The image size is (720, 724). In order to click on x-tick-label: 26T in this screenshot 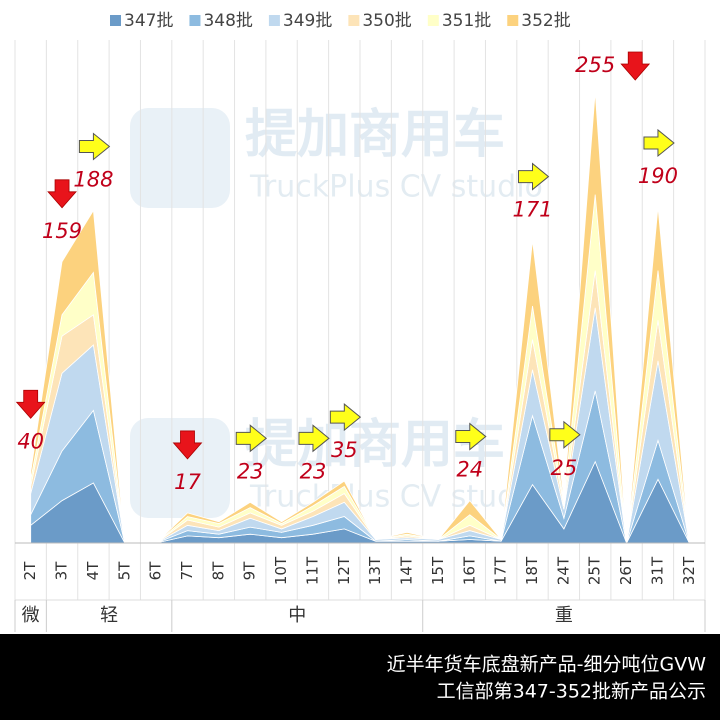, I will do `click(626, 570)`.